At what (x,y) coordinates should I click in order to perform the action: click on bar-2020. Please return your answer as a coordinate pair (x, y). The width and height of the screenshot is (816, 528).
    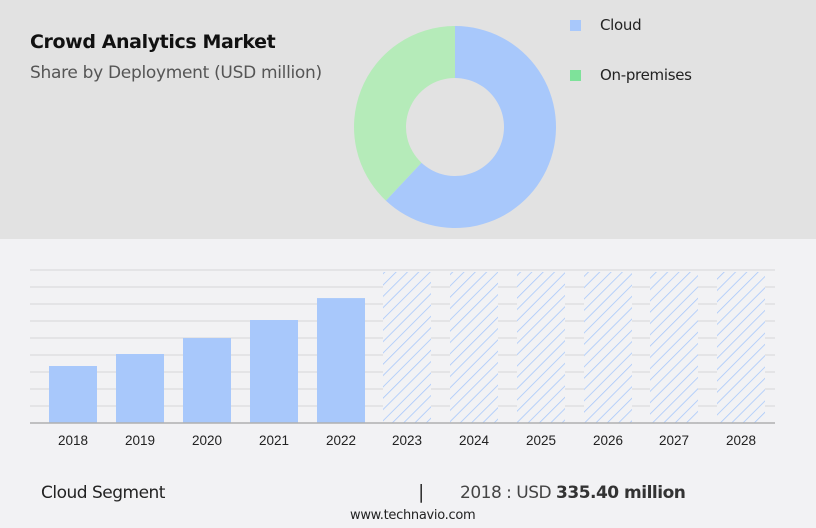
    Looking at the image, I should click on (207, 380).